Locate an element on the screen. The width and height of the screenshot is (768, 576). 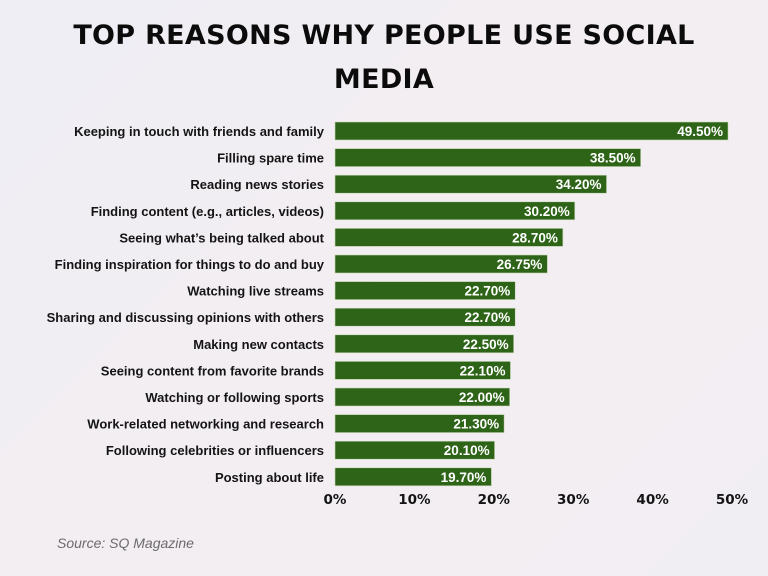
data-label: 21.30% is located at coordinates (476, 424).